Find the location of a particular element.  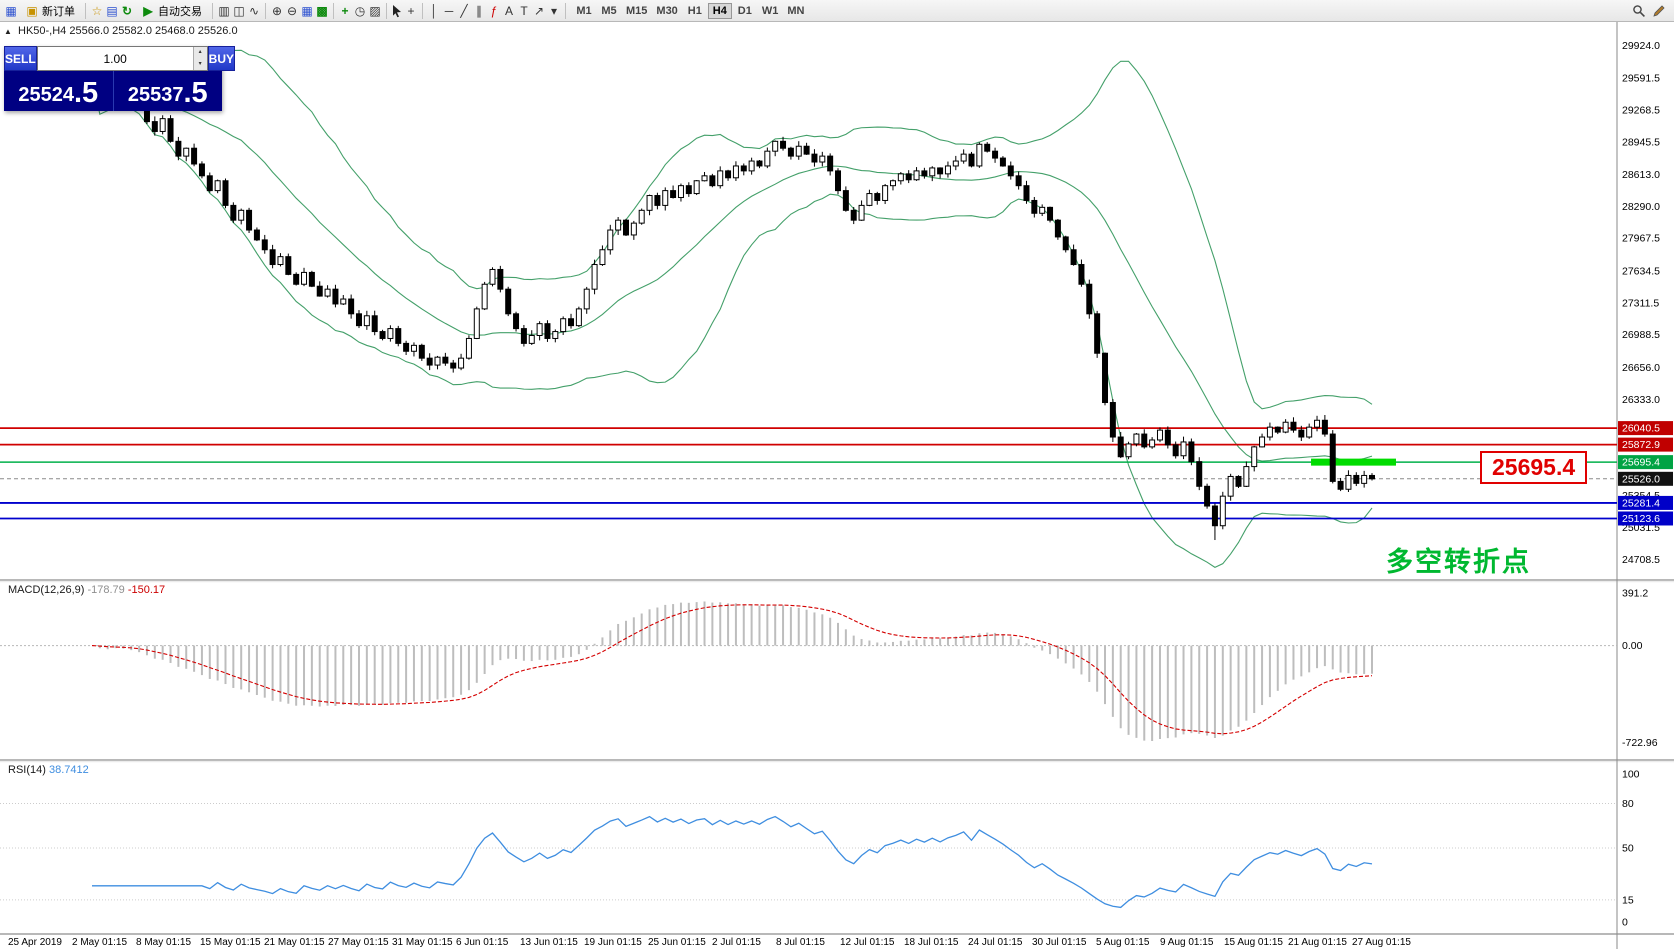

timeframe-m1-button: M1 is located at coordinates (584, 11).